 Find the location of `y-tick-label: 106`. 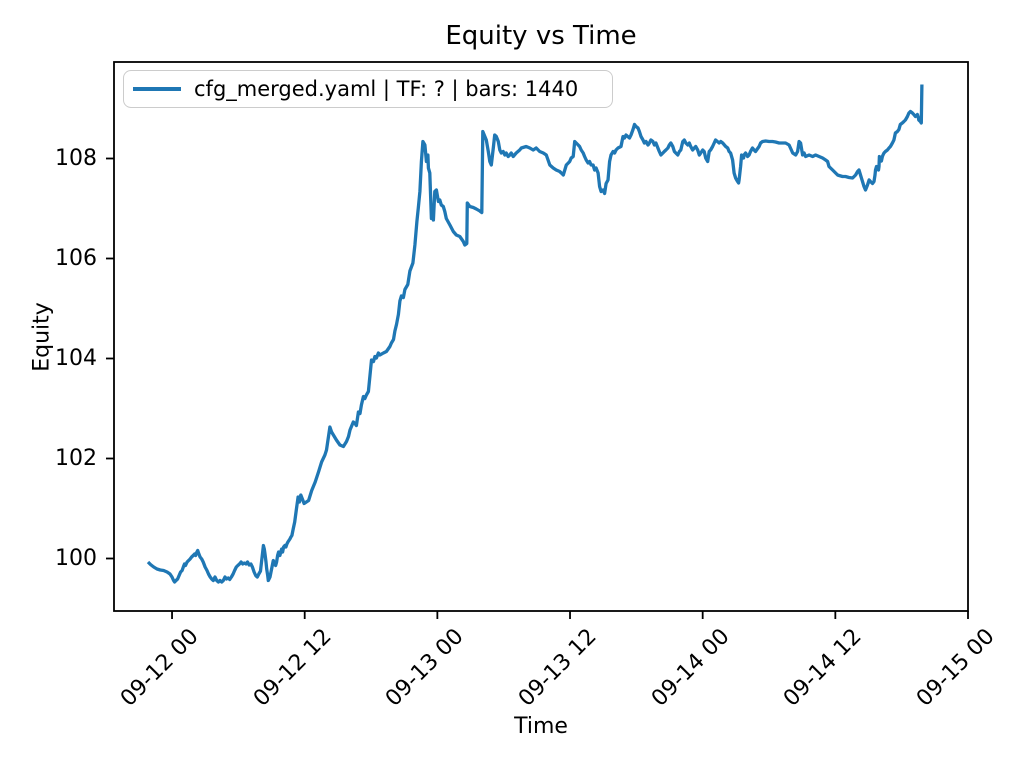

y-tick-label: 106 is located at coordinates (76, 258).